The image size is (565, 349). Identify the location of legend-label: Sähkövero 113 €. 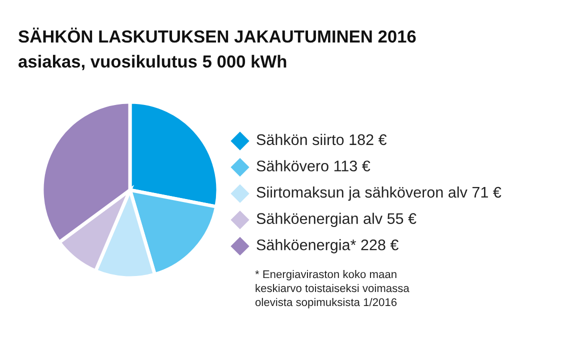
(313, 166).